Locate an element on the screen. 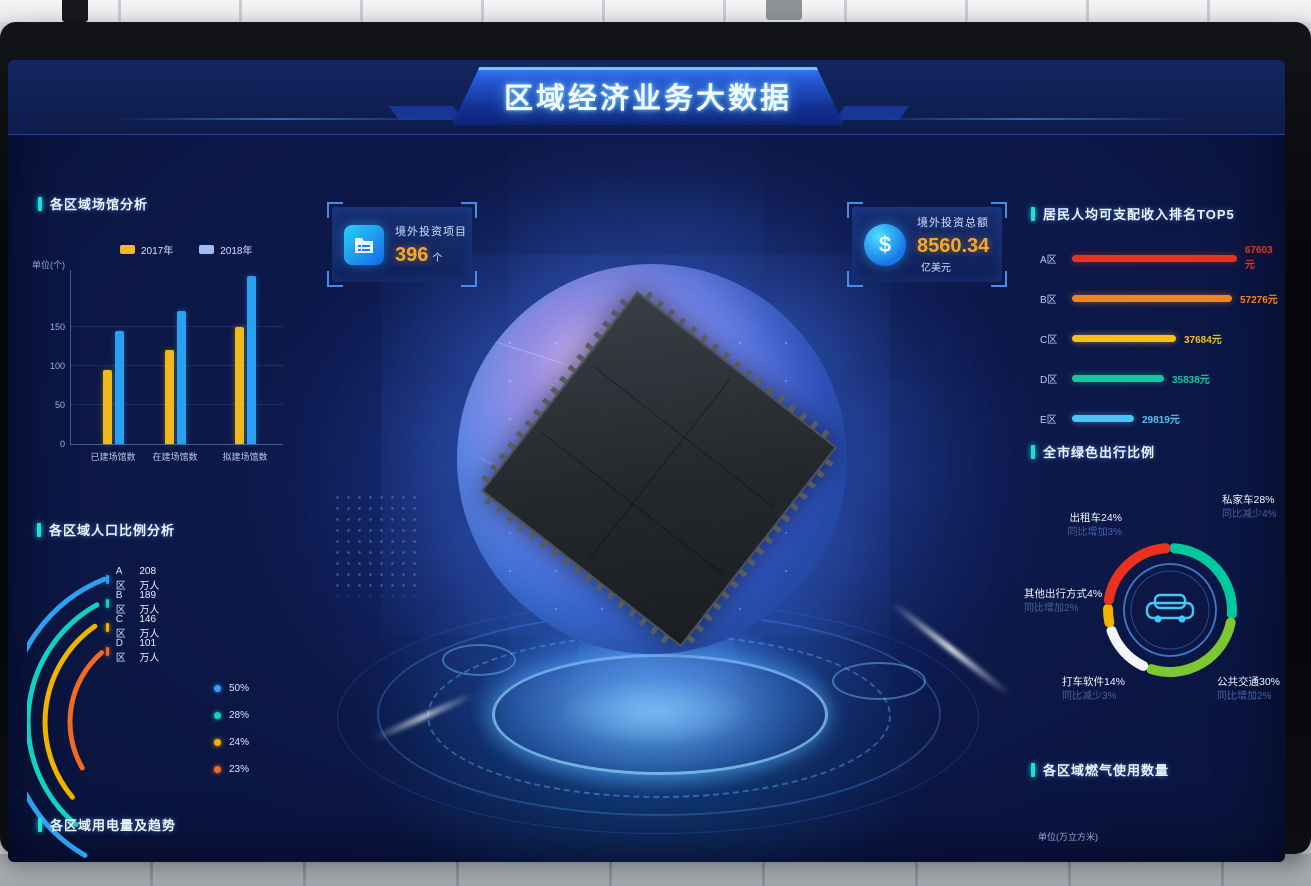 The height and width of the screenshot is (886, 1311). population-row-value: 189万人 is located at coordinates (149, 603).